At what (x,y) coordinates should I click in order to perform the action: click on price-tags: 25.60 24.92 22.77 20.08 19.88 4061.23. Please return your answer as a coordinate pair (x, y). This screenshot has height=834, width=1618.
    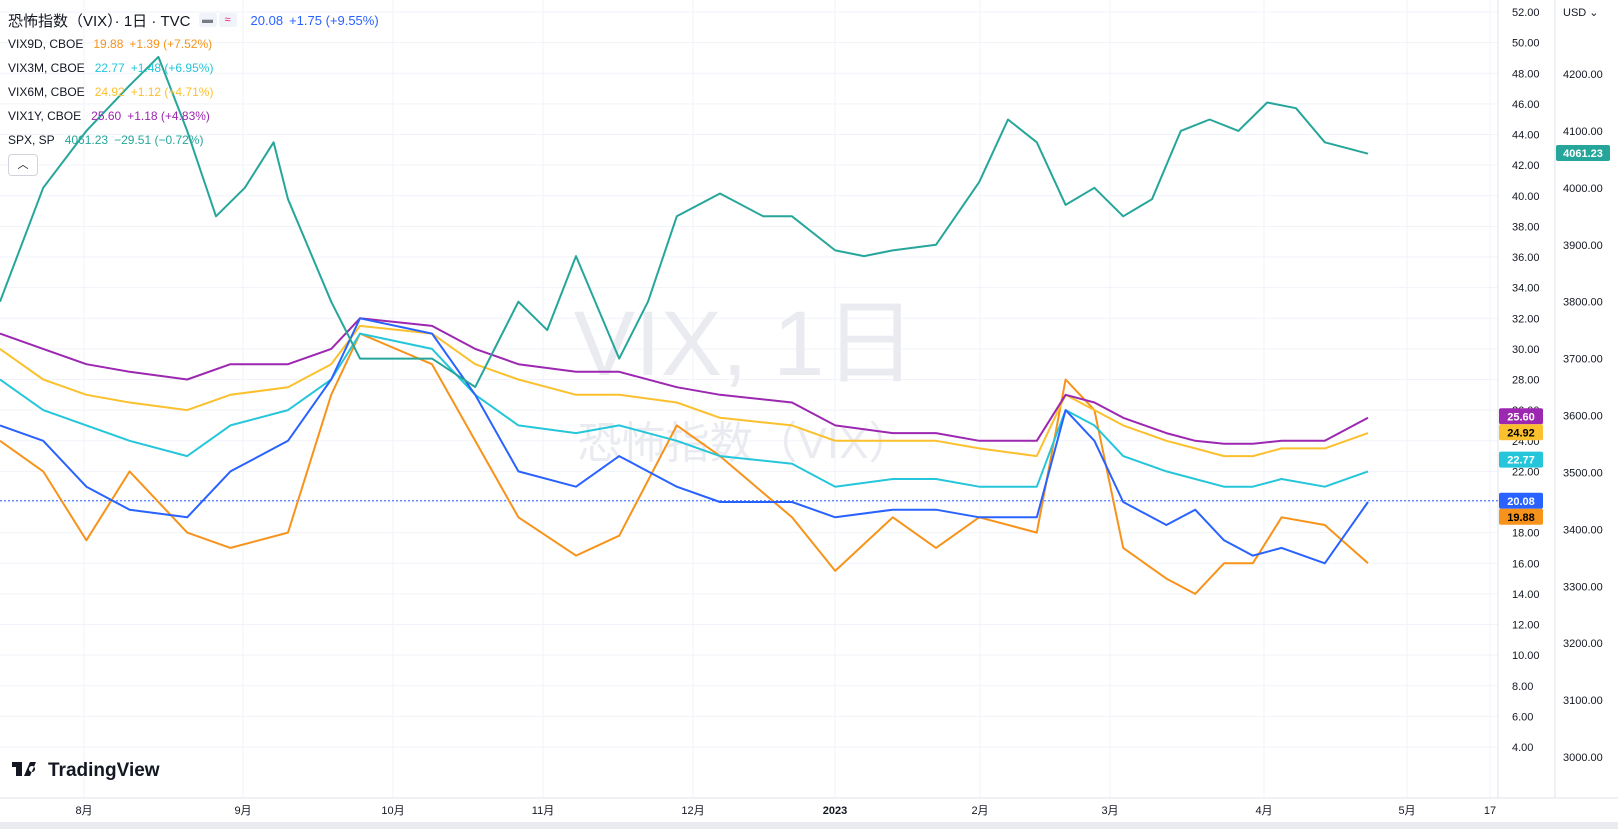
    Looking at the image, I should click on (1554, 334).